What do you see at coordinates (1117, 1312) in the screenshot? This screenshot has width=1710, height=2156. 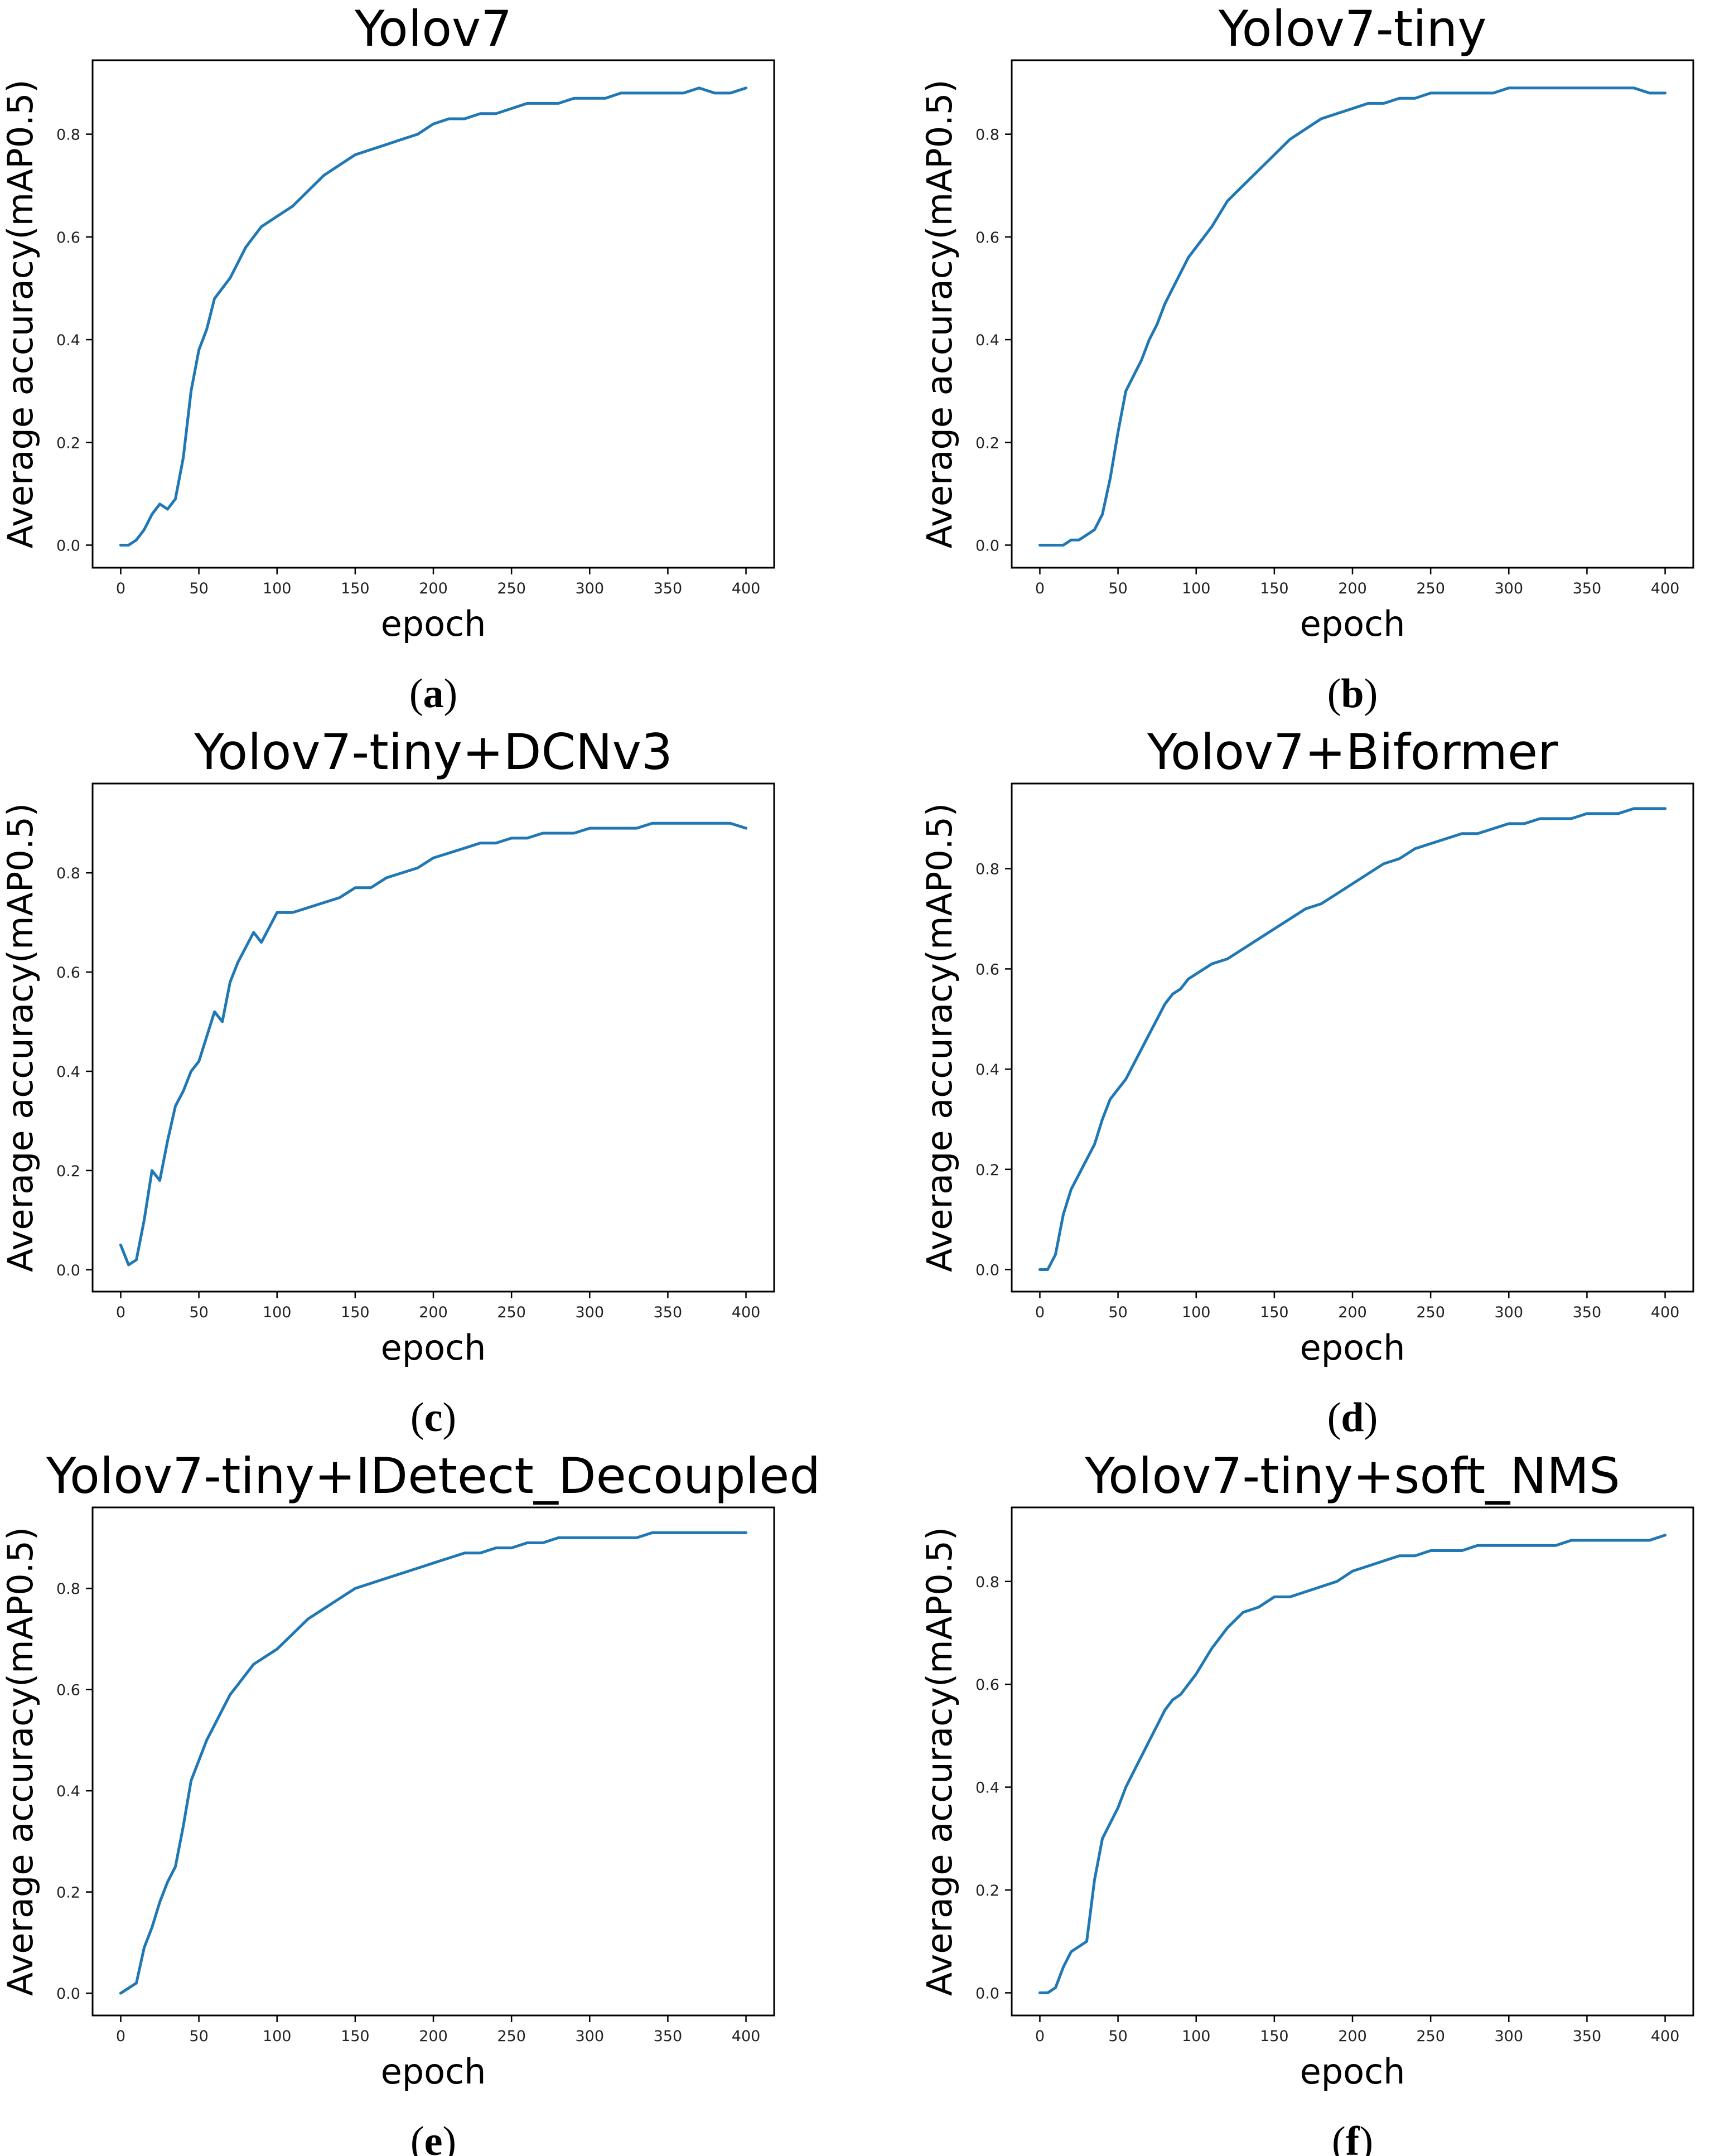 I see `chart-d-x-tick-label: 50` at bounding box center [1117, 1312].